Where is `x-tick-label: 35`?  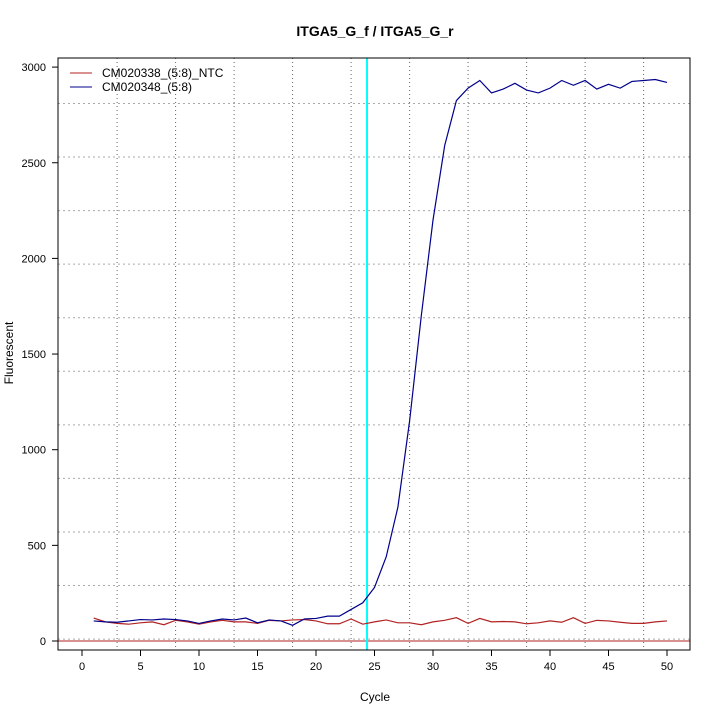 x-tick-label: 35 is located at coordinates (491, 667).